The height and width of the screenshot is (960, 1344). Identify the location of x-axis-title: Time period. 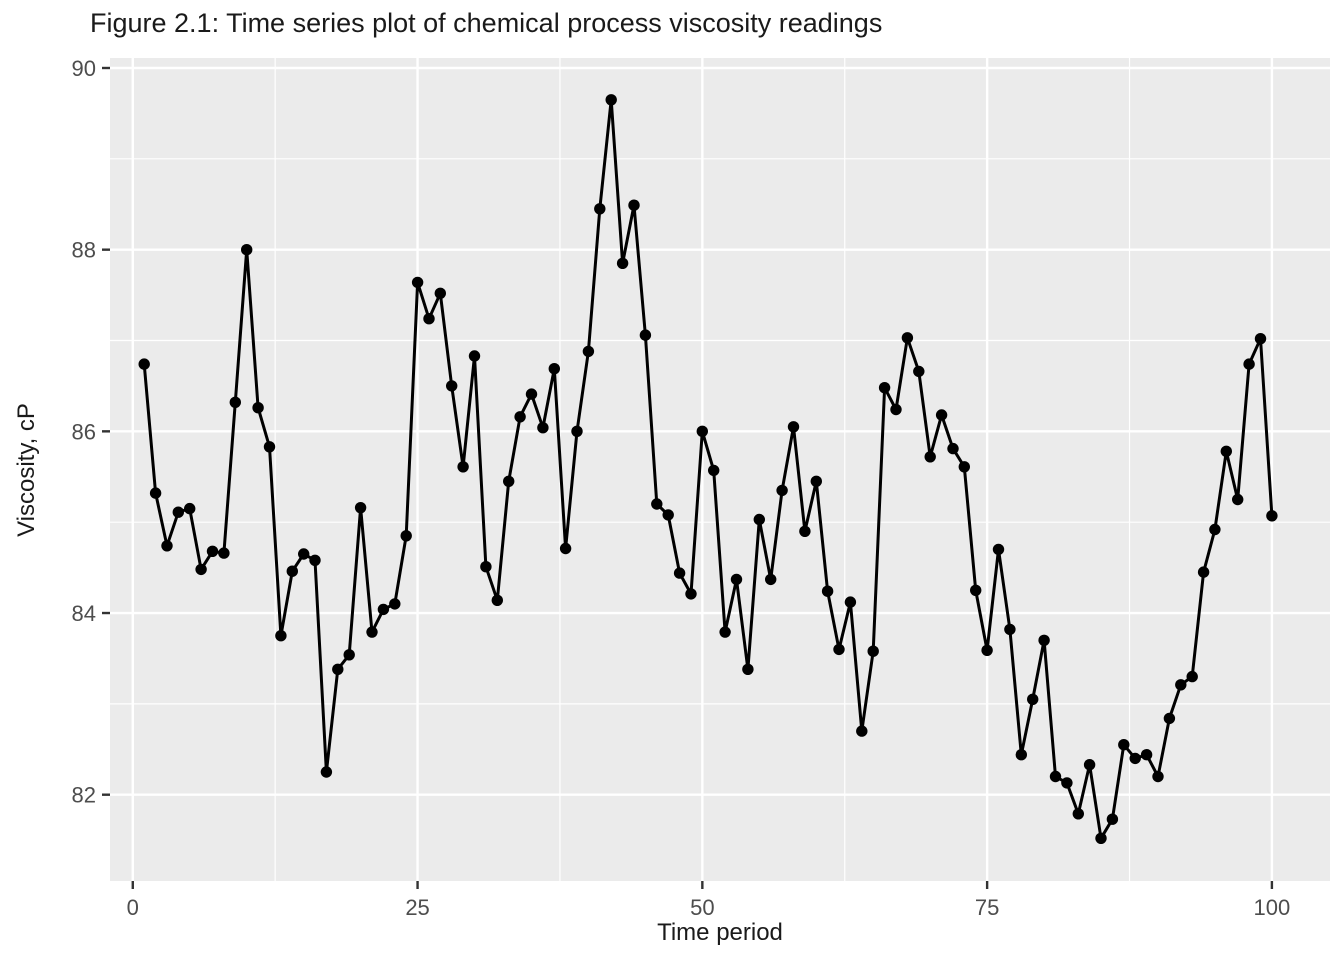
(720, 932).